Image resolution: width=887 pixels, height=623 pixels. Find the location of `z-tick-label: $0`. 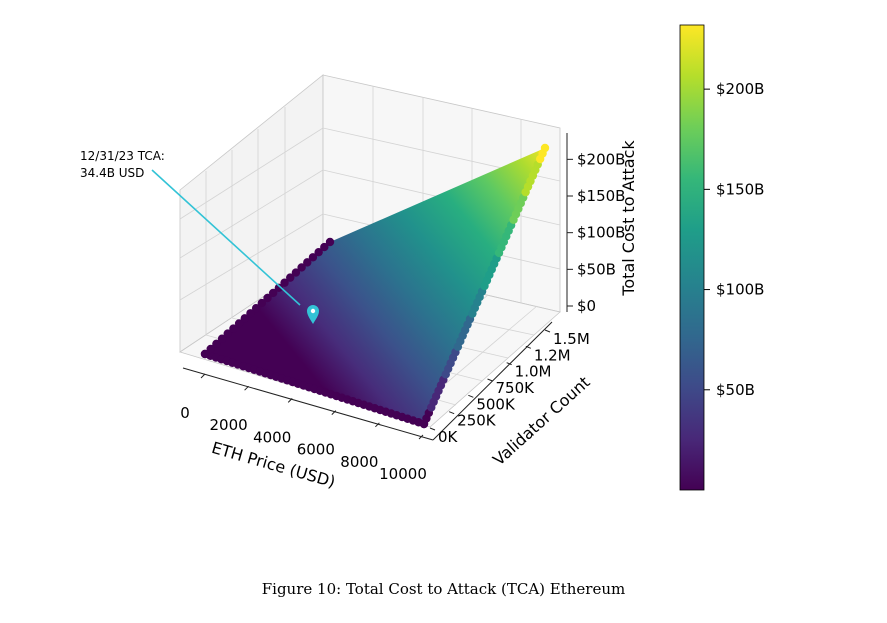

z-tick-label: $0 is located at coordinates (586, 306).